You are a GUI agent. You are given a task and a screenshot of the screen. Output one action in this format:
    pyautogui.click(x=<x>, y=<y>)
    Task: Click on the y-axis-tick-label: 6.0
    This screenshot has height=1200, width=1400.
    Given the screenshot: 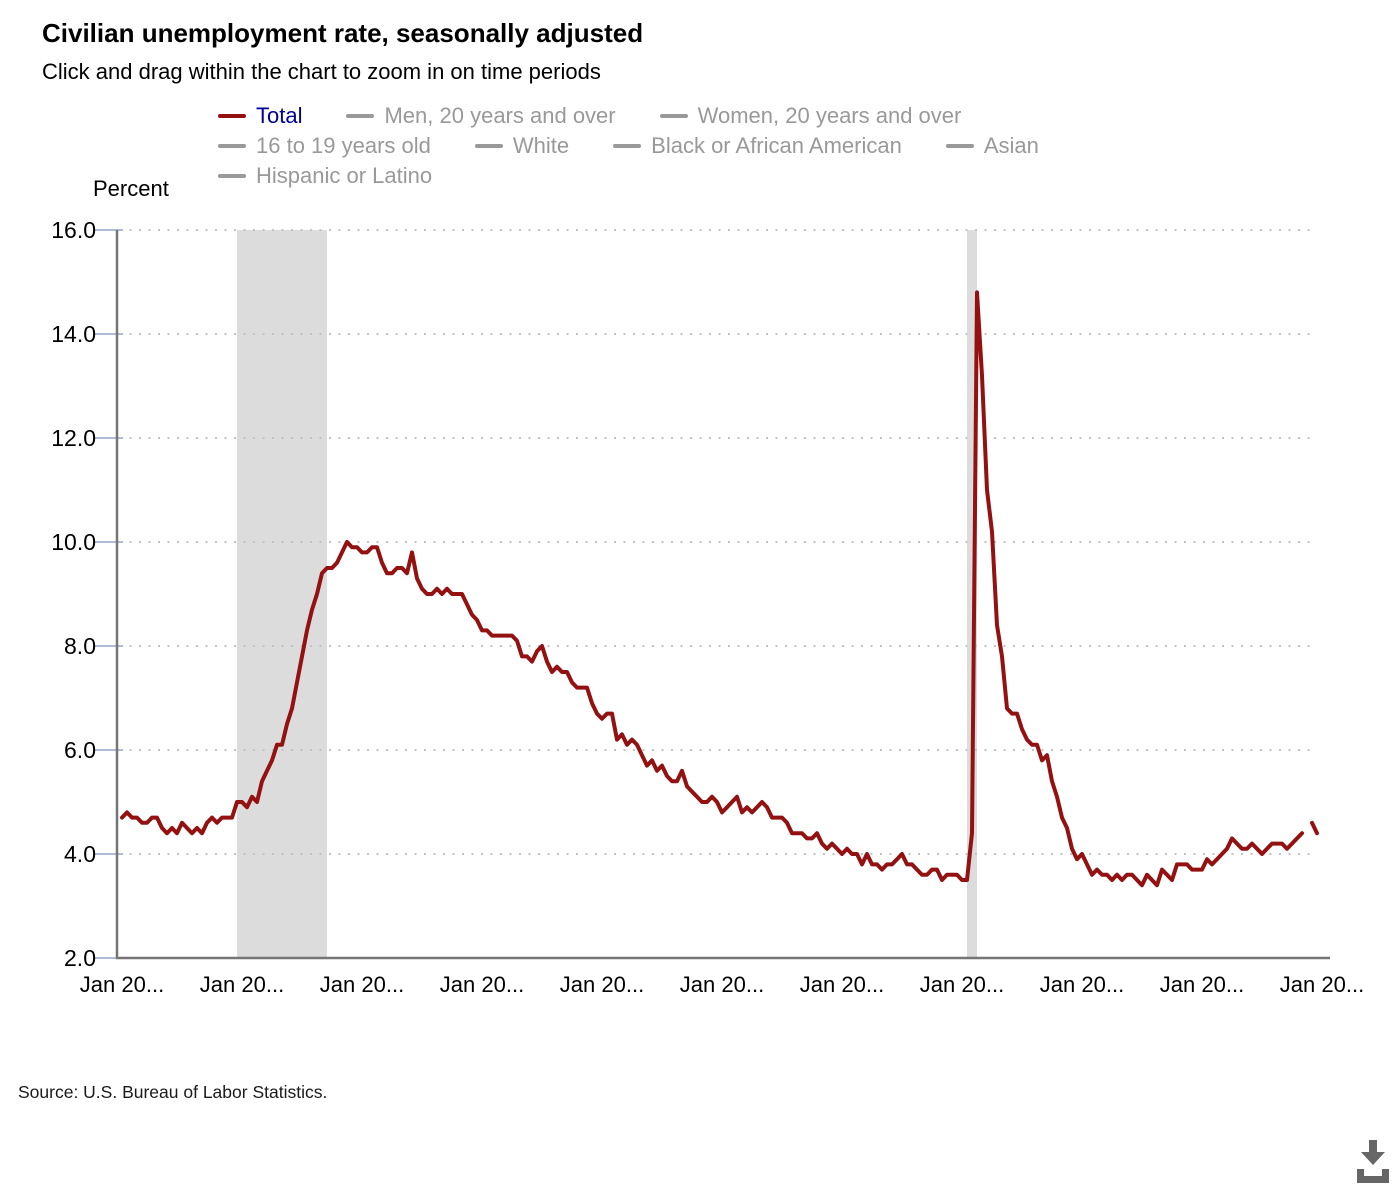 What is the action you would take?
    pyautogui.click(x=80, y=750)
    